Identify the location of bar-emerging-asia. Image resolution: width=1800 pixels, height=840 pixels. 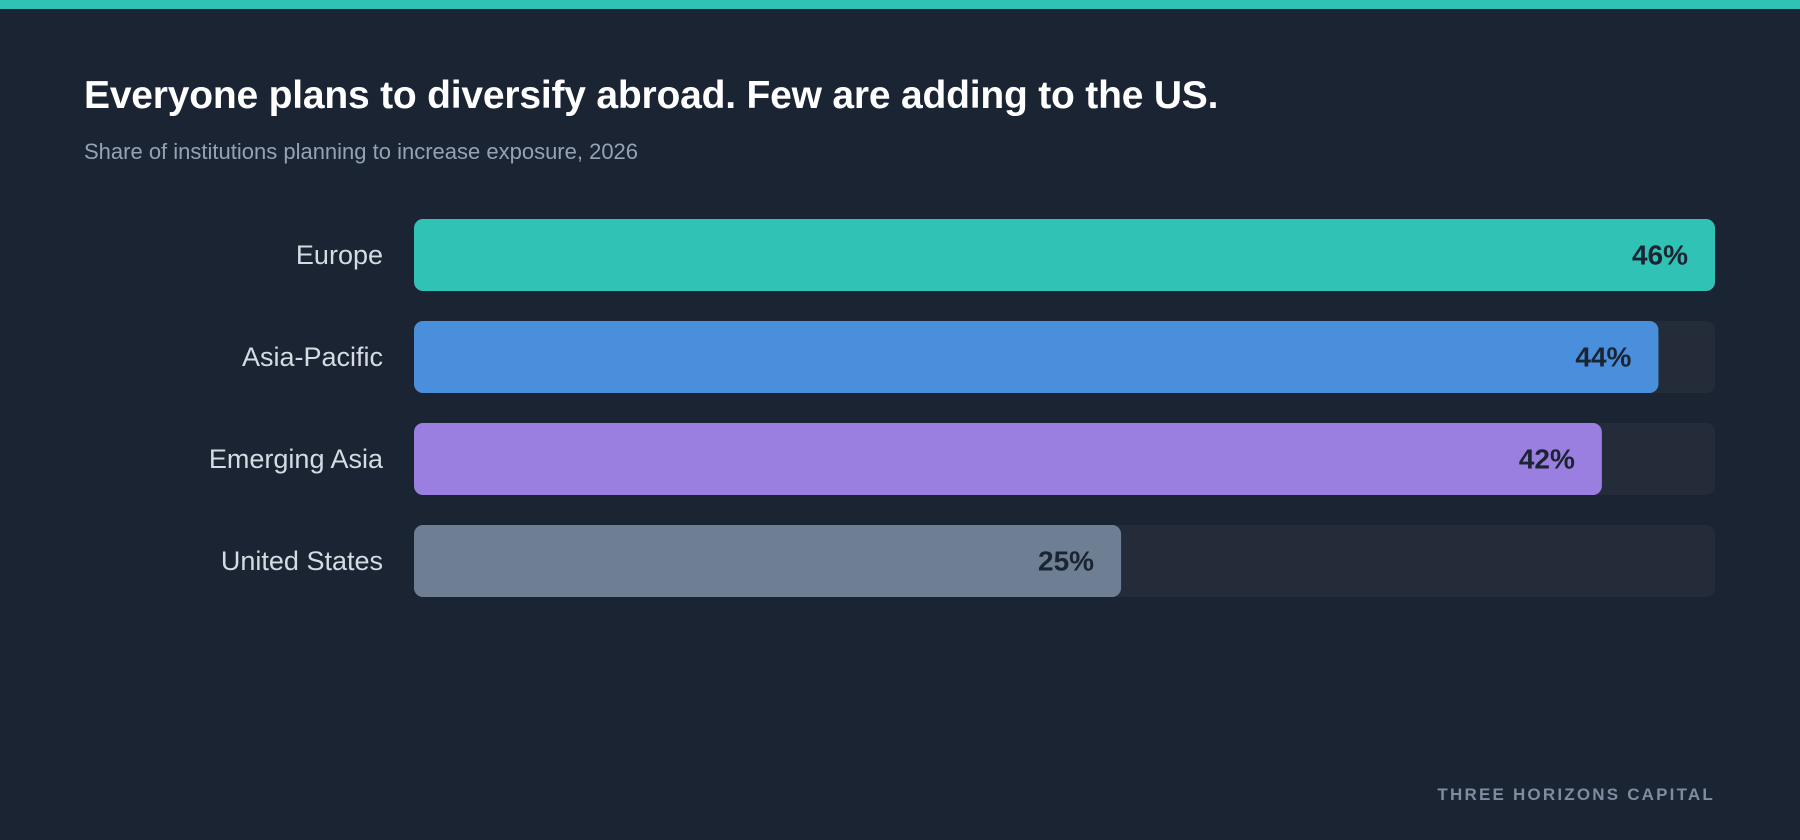
(1008, 459).